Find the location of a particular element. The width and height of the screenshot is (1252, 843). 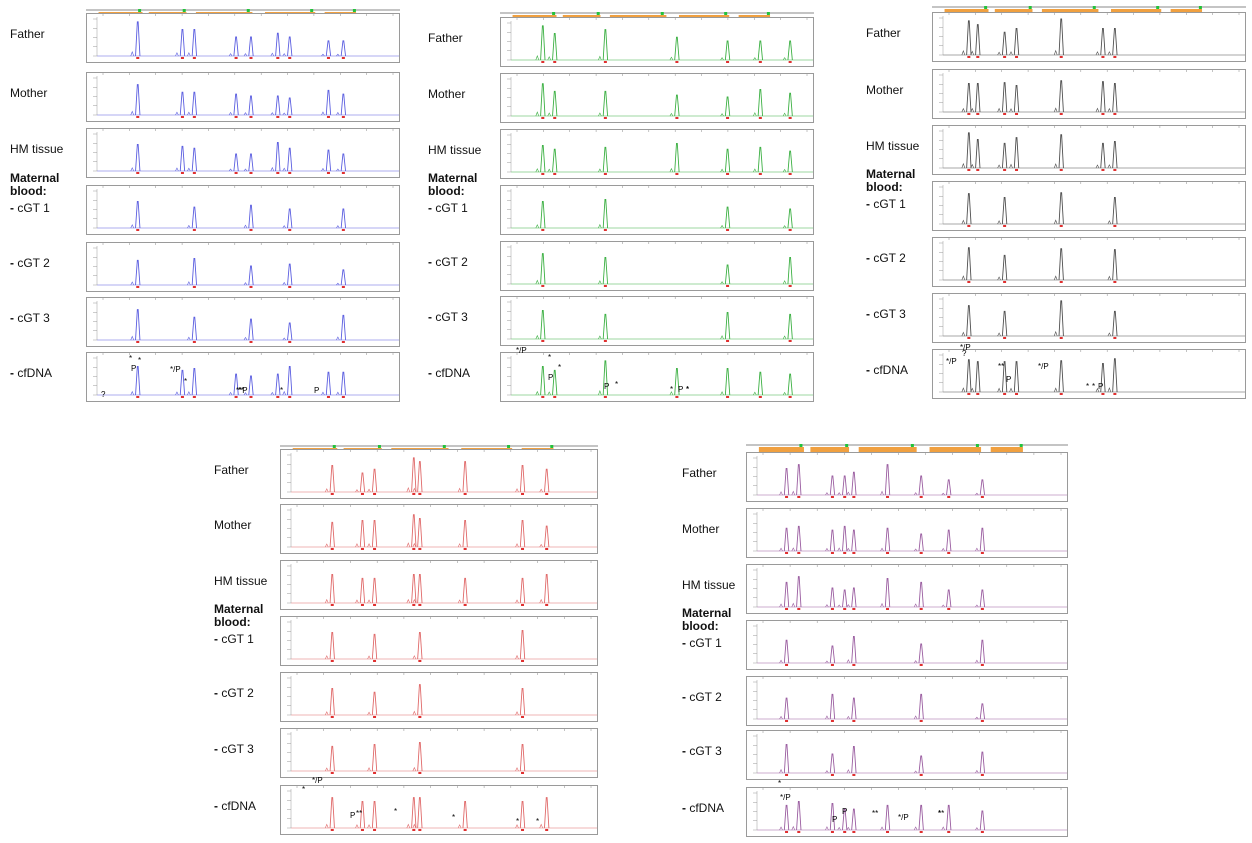

row-label-cgt1: cGT 1 is located at coordinates (233, 639).